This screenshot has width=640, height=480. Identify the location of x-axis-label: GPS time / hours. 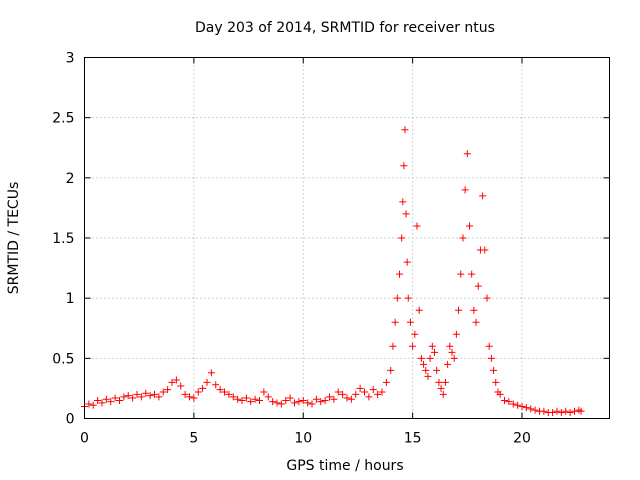
(344, 466).